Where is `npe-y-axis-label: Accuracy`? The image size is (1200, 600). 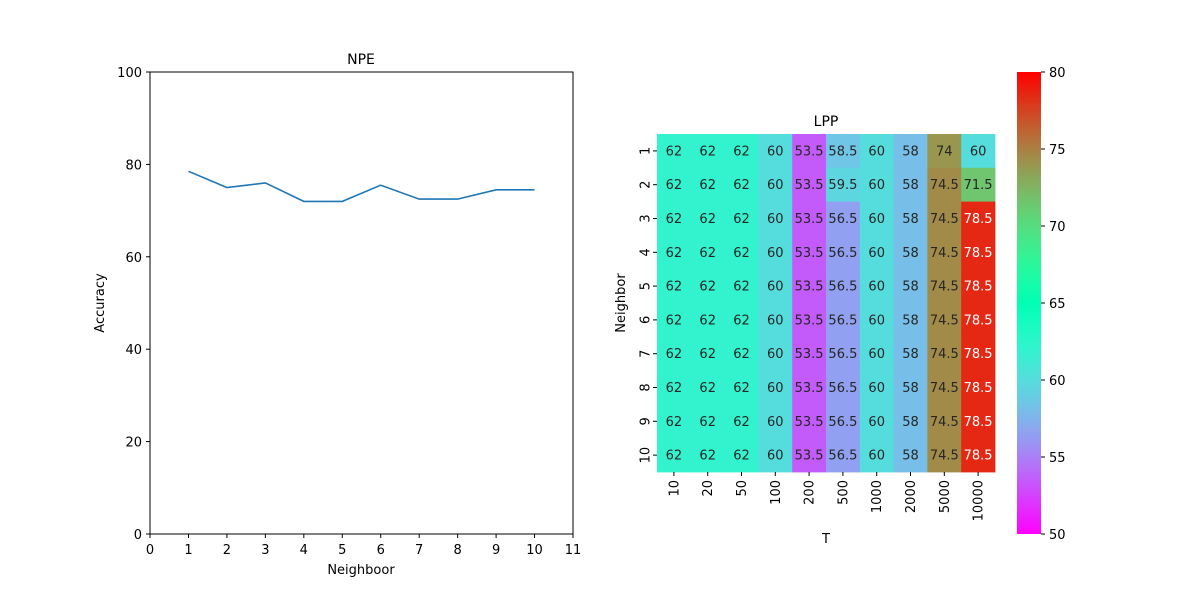
npe-y-axis-label: Accuracy is located at coordinates (100, 303).